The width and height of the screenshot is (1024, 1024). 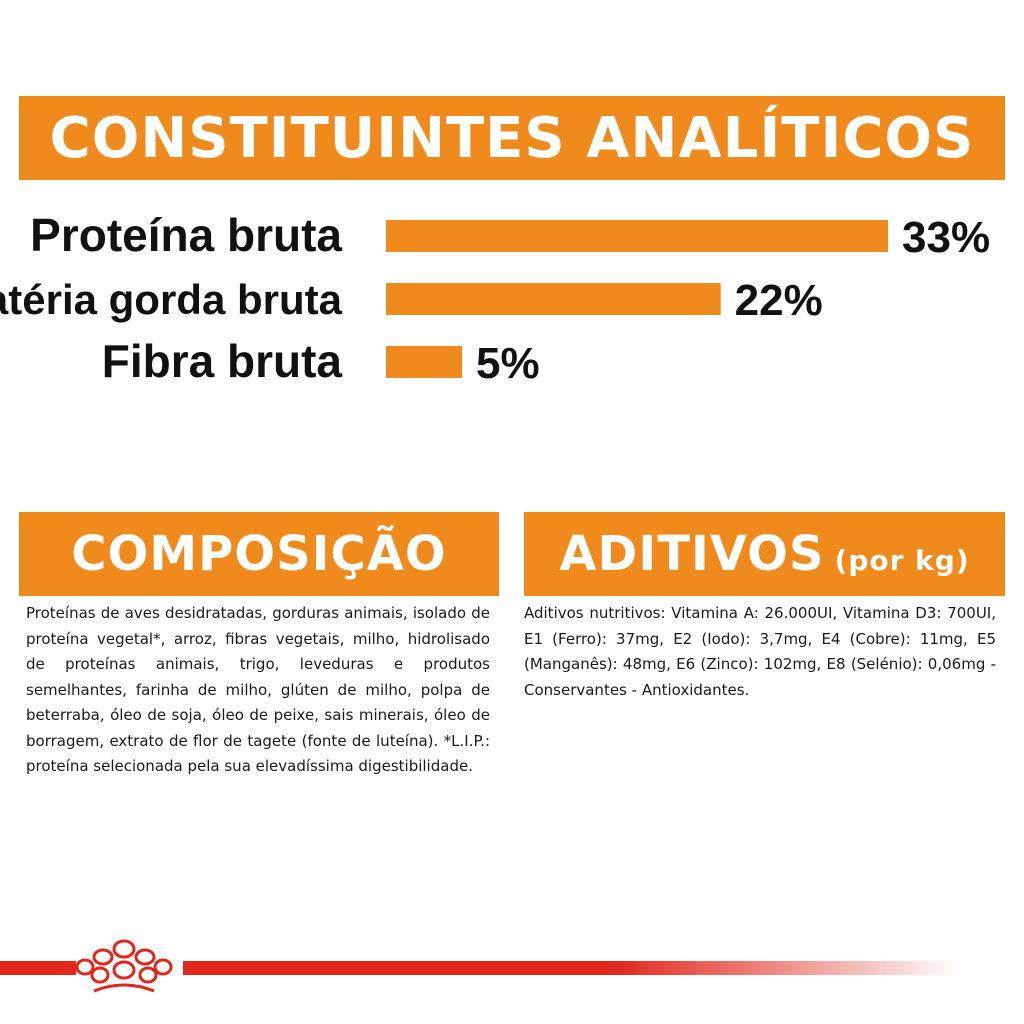 I want to click on composition-banner: COMPOSIÇÃO, so click(x=259, y=554).